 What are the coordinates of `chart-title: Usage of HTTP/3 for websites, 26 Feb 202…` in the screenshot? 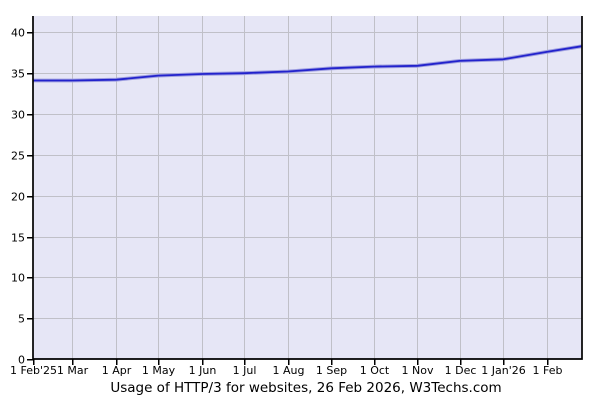 It's located at (305, 388).